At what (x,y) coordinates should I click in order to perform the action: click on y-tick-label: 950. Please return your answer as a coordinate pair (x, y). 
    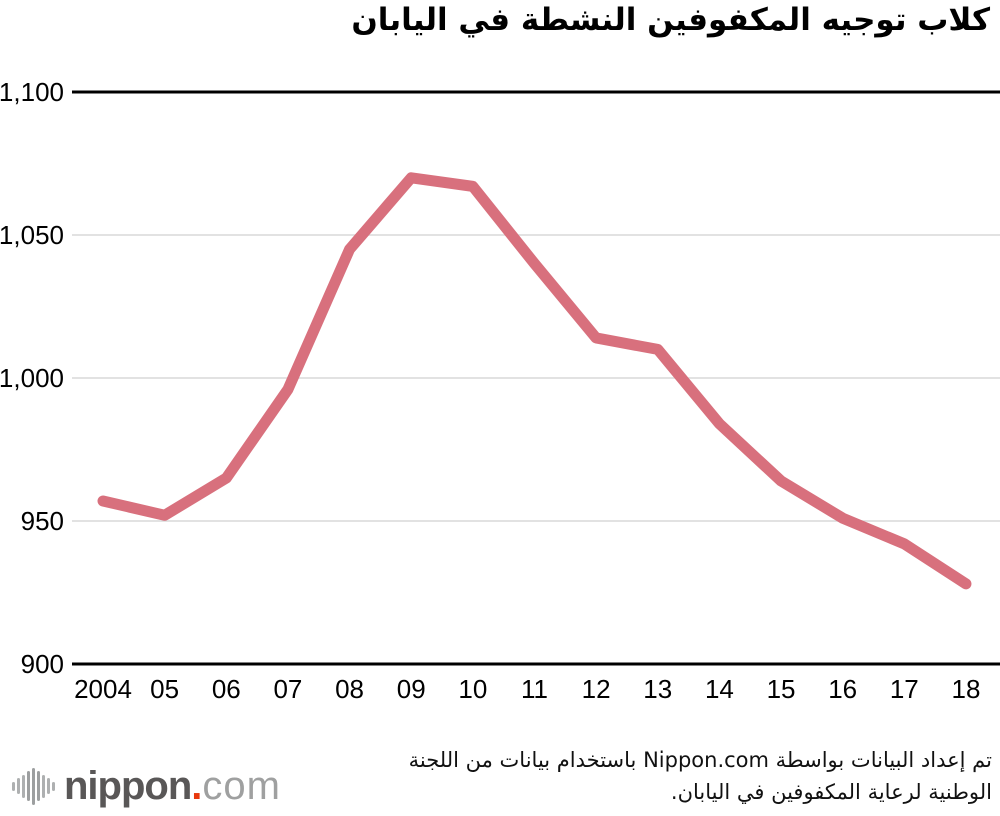
    Looking at the image, I should click on (42, 521).